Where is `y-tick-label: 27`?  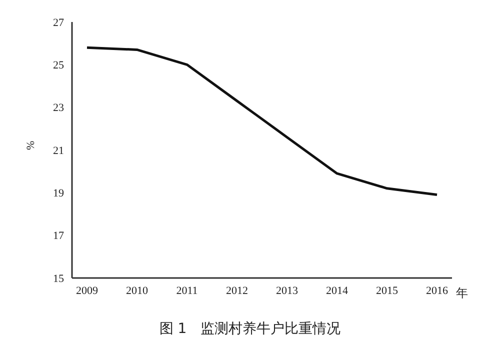 y-tick-label: 27 is located at coordinates (58, 22).